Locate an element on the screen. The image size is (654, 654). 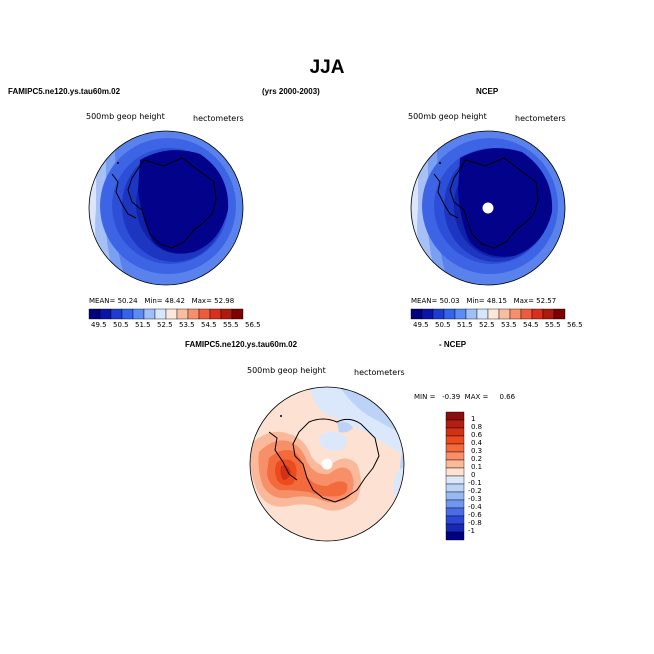
panel3-variable: 500mb geop height is located at coordinates (286, 370).